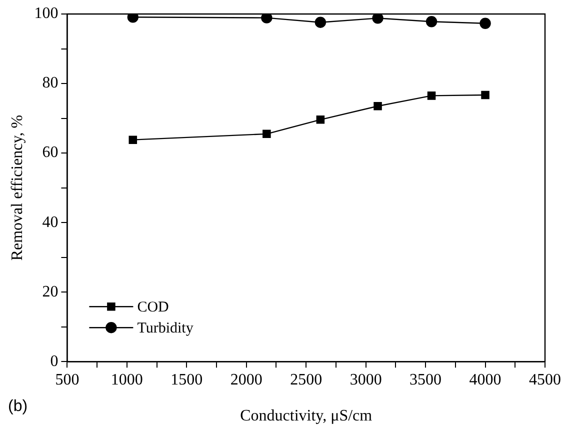 The height and width of the screenshot is (430, 567). I want to click on legend-label: Turbidity, so click(165, 328).